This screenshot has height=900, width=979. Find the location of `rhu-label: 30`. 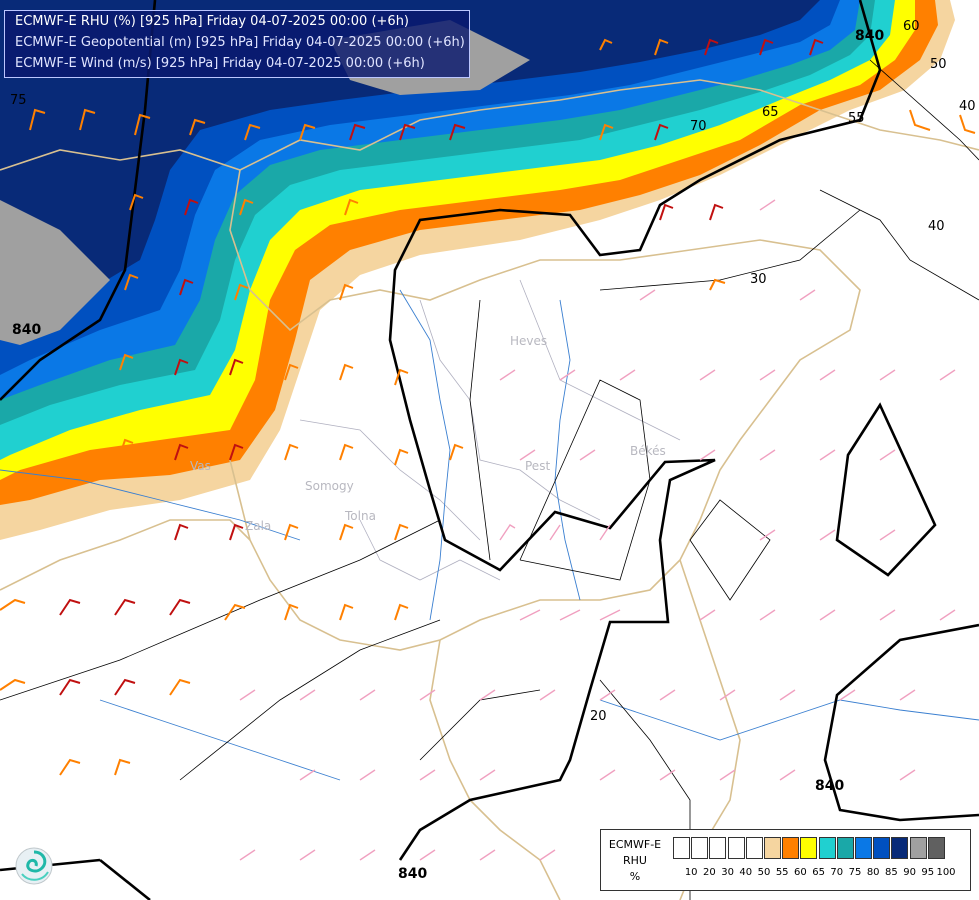

rhu-label: 30 is located at coordinates (758, 279).